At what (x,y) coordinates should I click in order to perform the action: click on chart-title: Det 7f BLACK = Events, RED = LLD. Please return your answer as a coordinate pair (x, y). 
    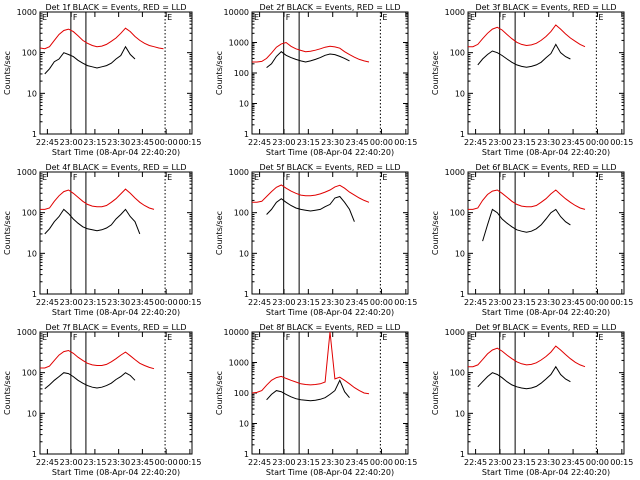
    Looking at the image, I should click on (115, 327).